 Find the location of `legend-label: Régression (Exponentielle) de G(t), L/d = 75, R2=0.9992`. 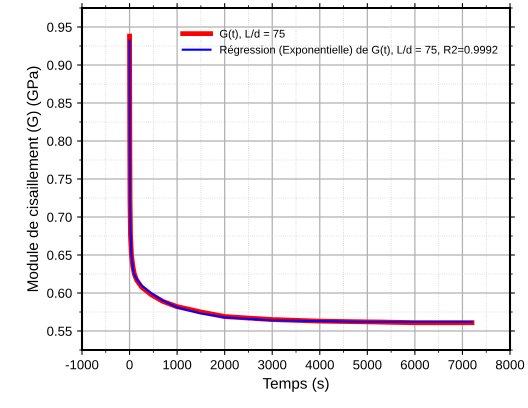

legend-label: Régression (Exponentielle) de G(t), L/d = 75, R2=0.9992 is located at coordinates (359, 50).